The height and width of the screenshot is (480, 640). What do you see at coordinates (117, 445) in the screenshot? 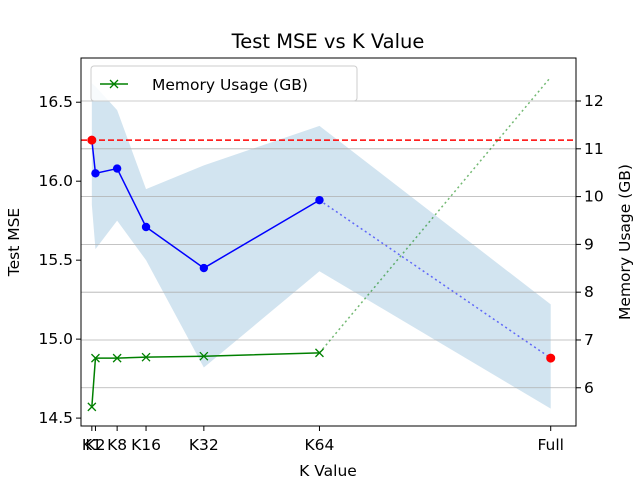
I see `x-tick-label: K8` at bounding box center [117, 445].